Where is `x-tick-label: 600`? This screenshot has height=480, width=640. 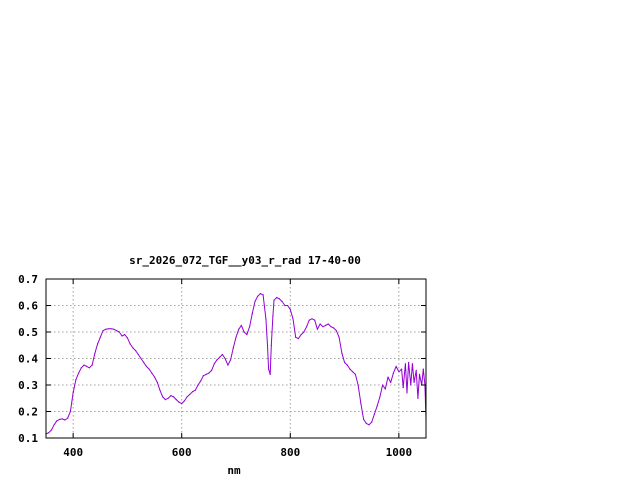
x-tick-label: 600 is located at coordinates (182, 452).